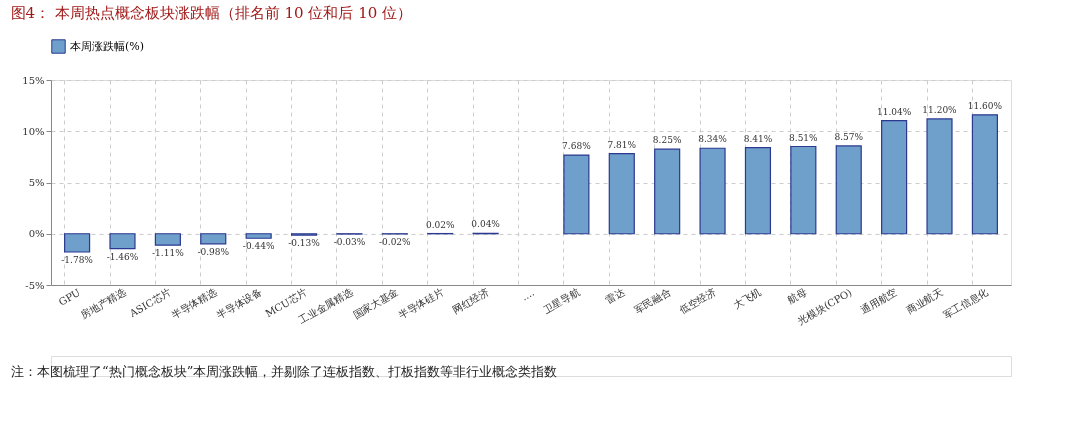 The width and height of the screenshot is (1080, 431). Describe the element at coordinates (561, 301) in the screenshot. I see `x-tick-label: 卫星导航` at that location.